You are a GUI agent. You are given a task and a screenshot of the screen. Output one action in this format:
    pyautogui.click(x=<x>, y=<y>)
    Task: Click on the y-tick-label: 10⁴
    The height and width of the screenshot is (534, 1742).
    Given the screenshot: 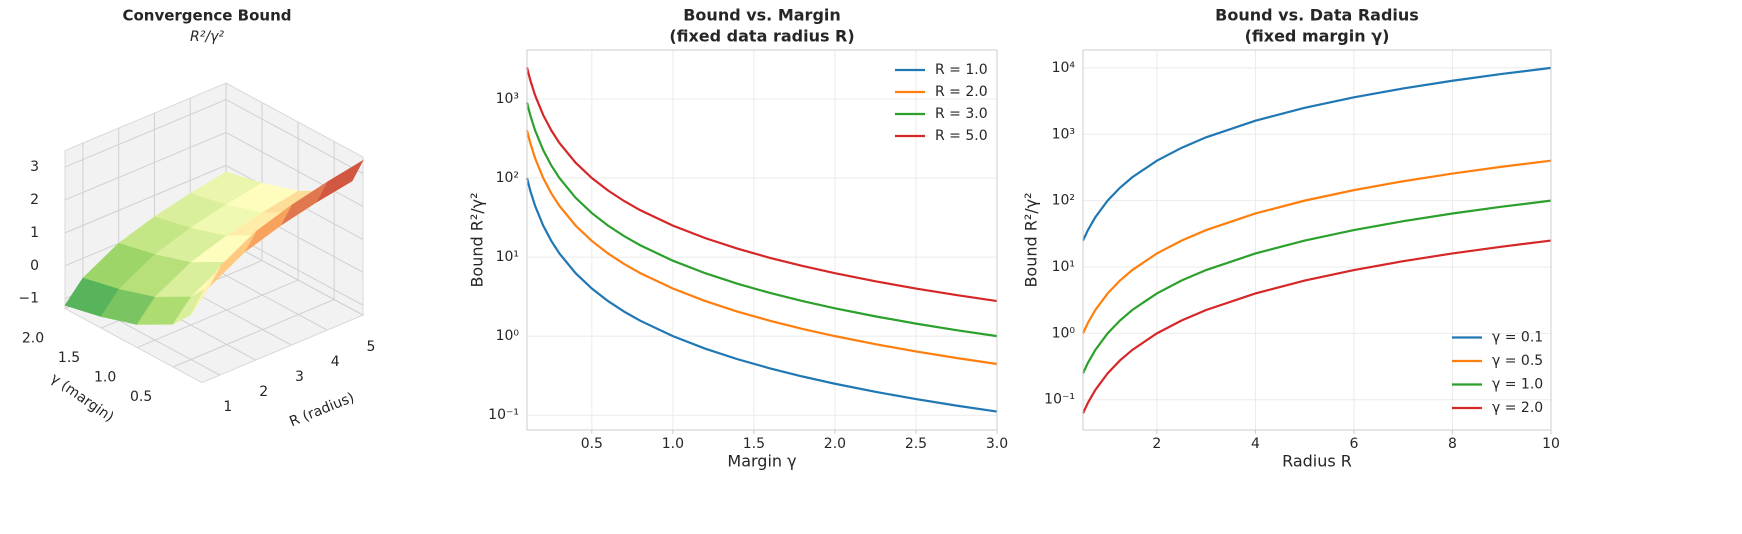 What is the action you would take?
    pyautogui.click(x=1064, y=68)
    